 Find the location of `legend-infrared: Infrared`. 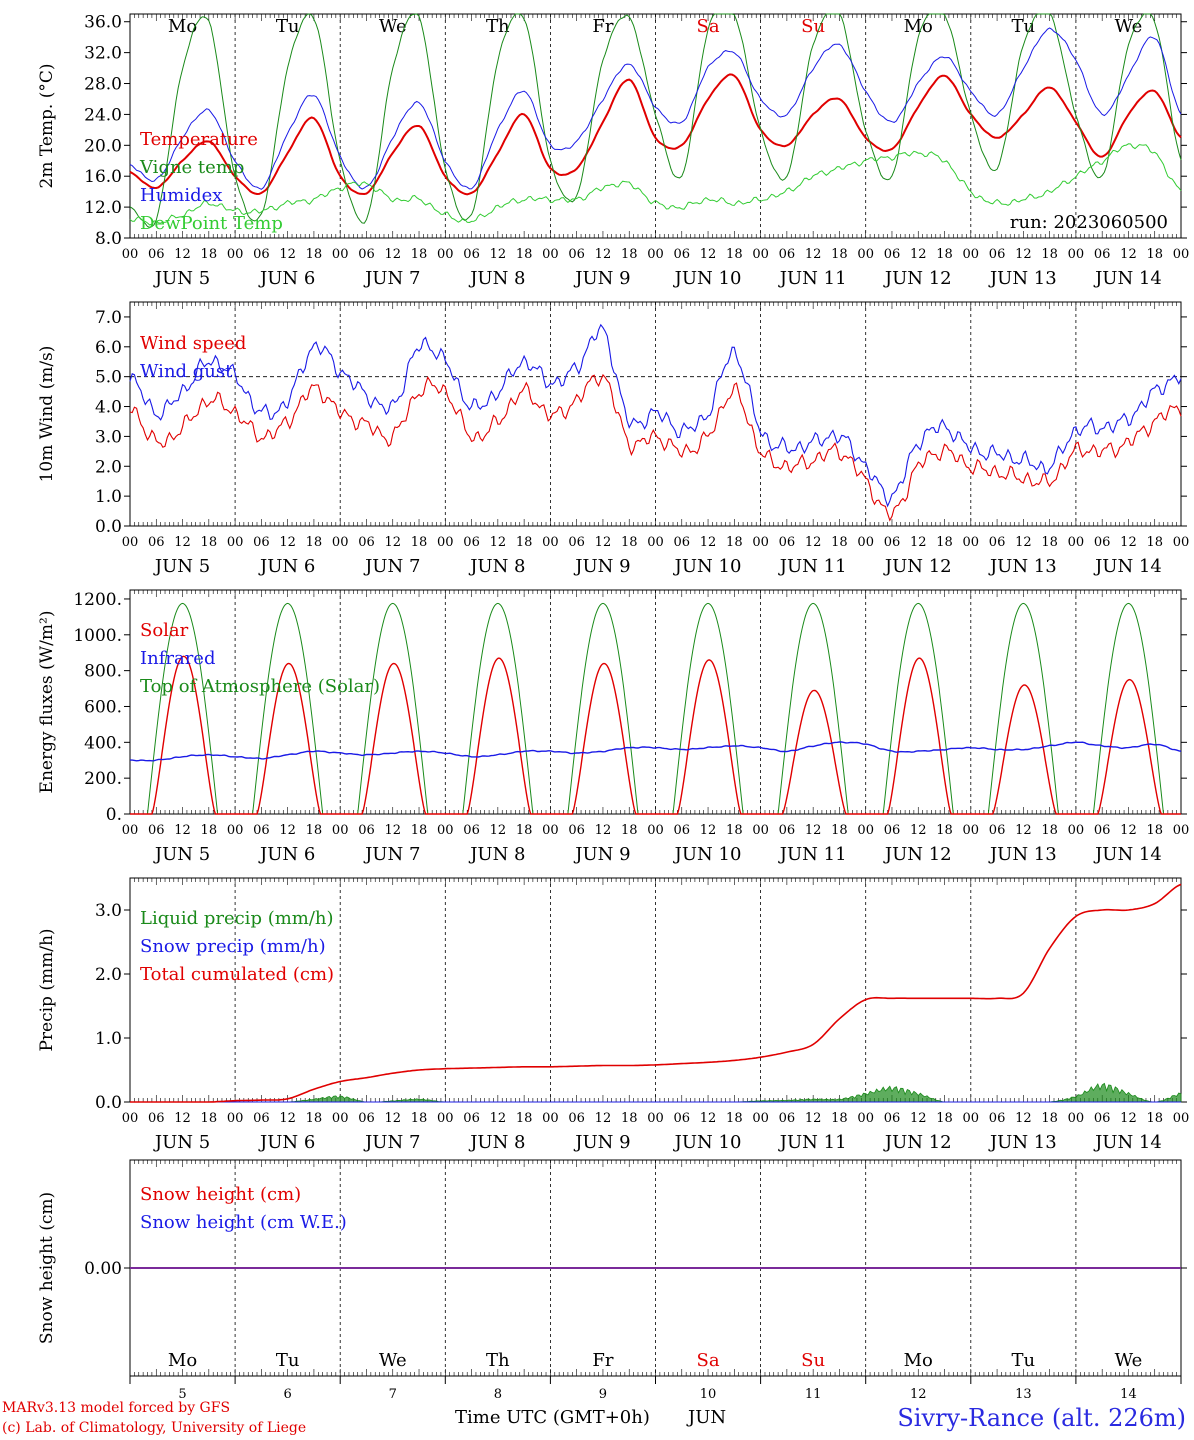

legend-infrared: Infrared is located at coordinates (177, 658).